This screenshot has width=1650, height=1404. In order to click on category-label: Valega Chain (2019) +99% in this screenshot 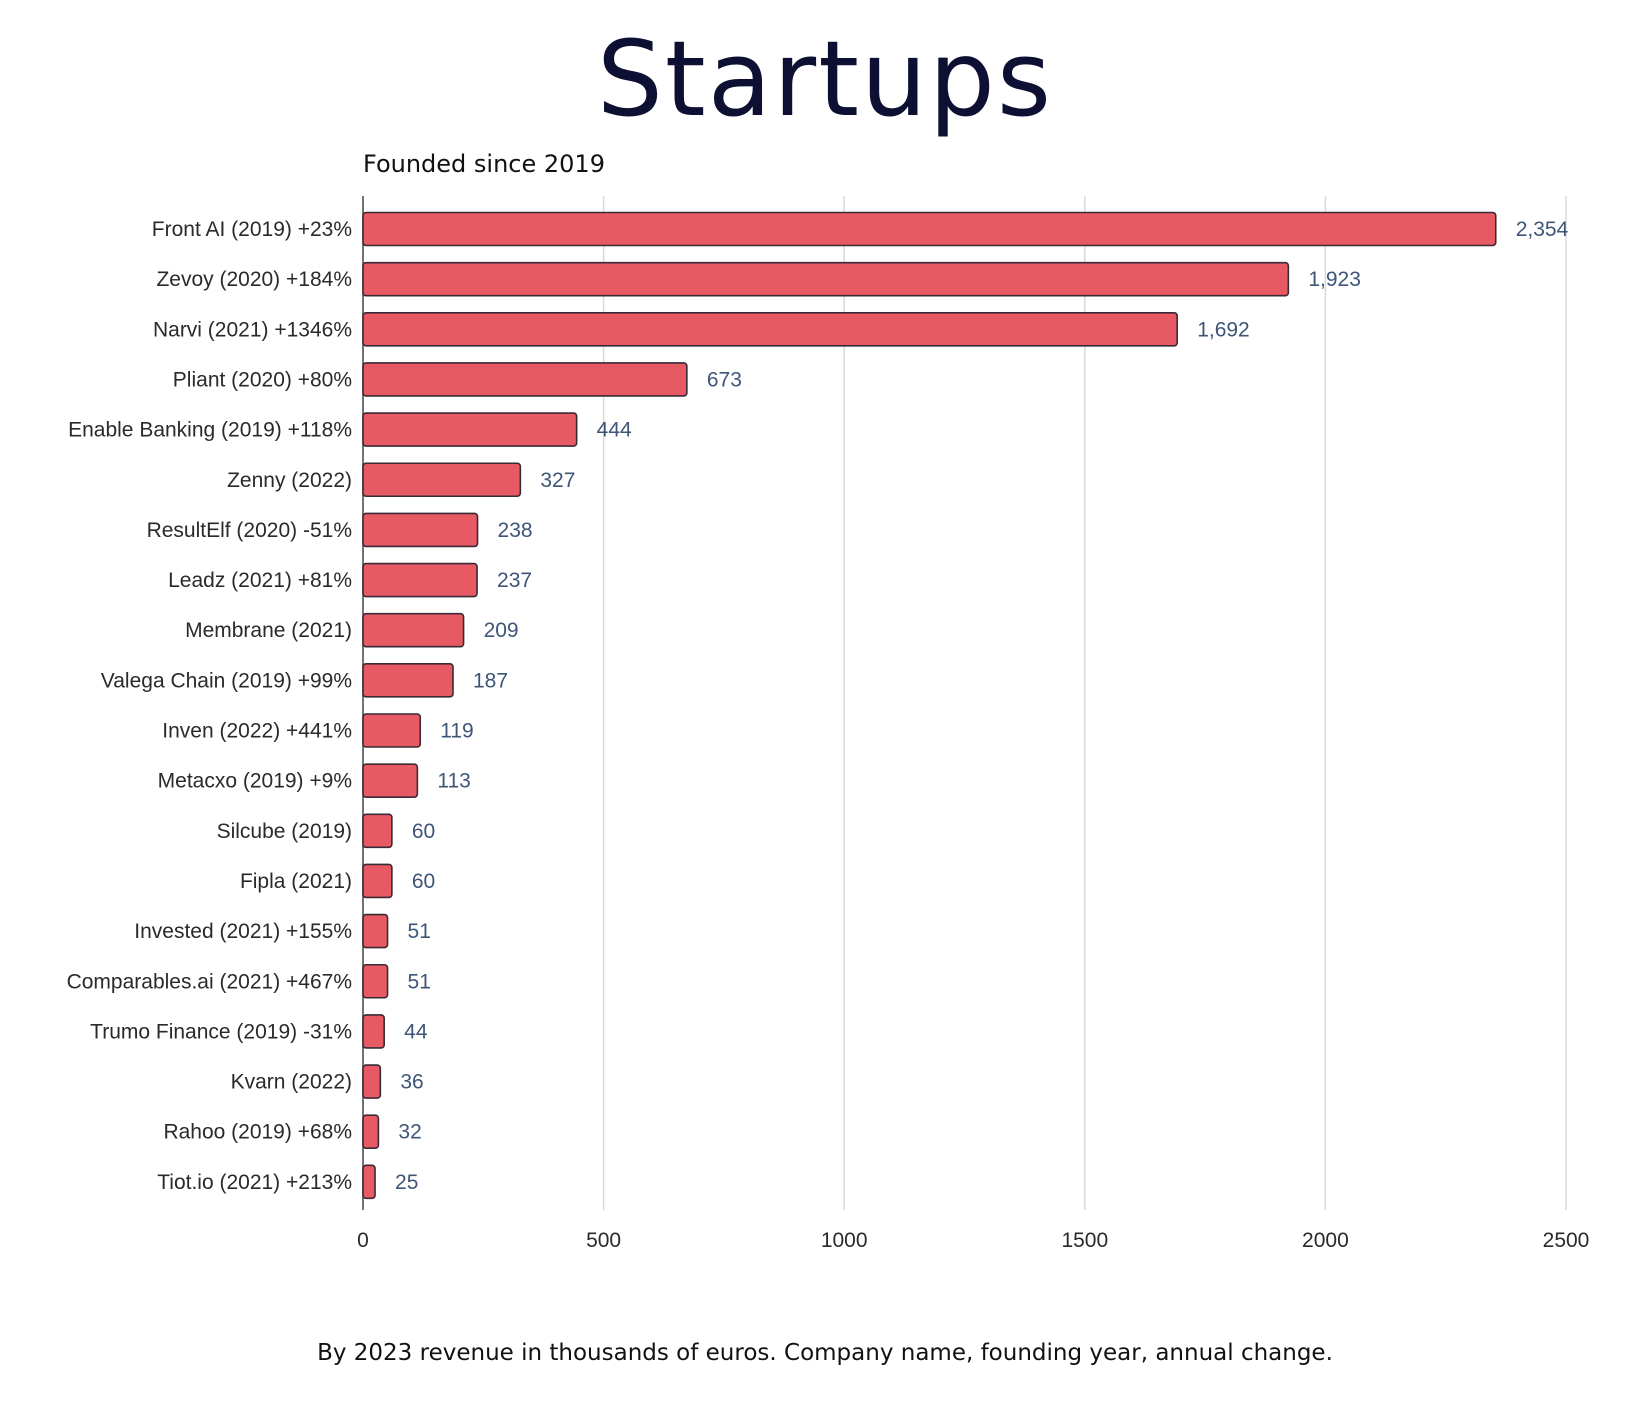, I will do `click(226, 680)`.